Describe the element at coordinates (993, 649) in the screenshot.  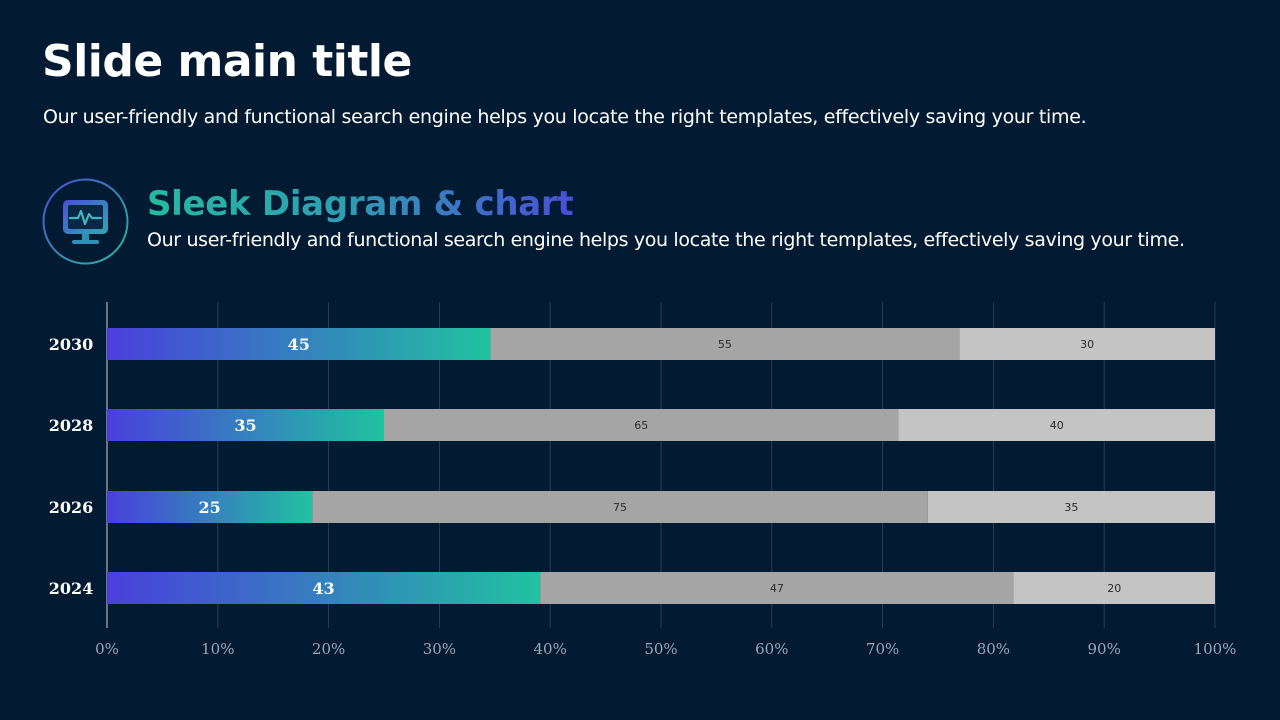
I see `x-tick-label: 80%` at that location.